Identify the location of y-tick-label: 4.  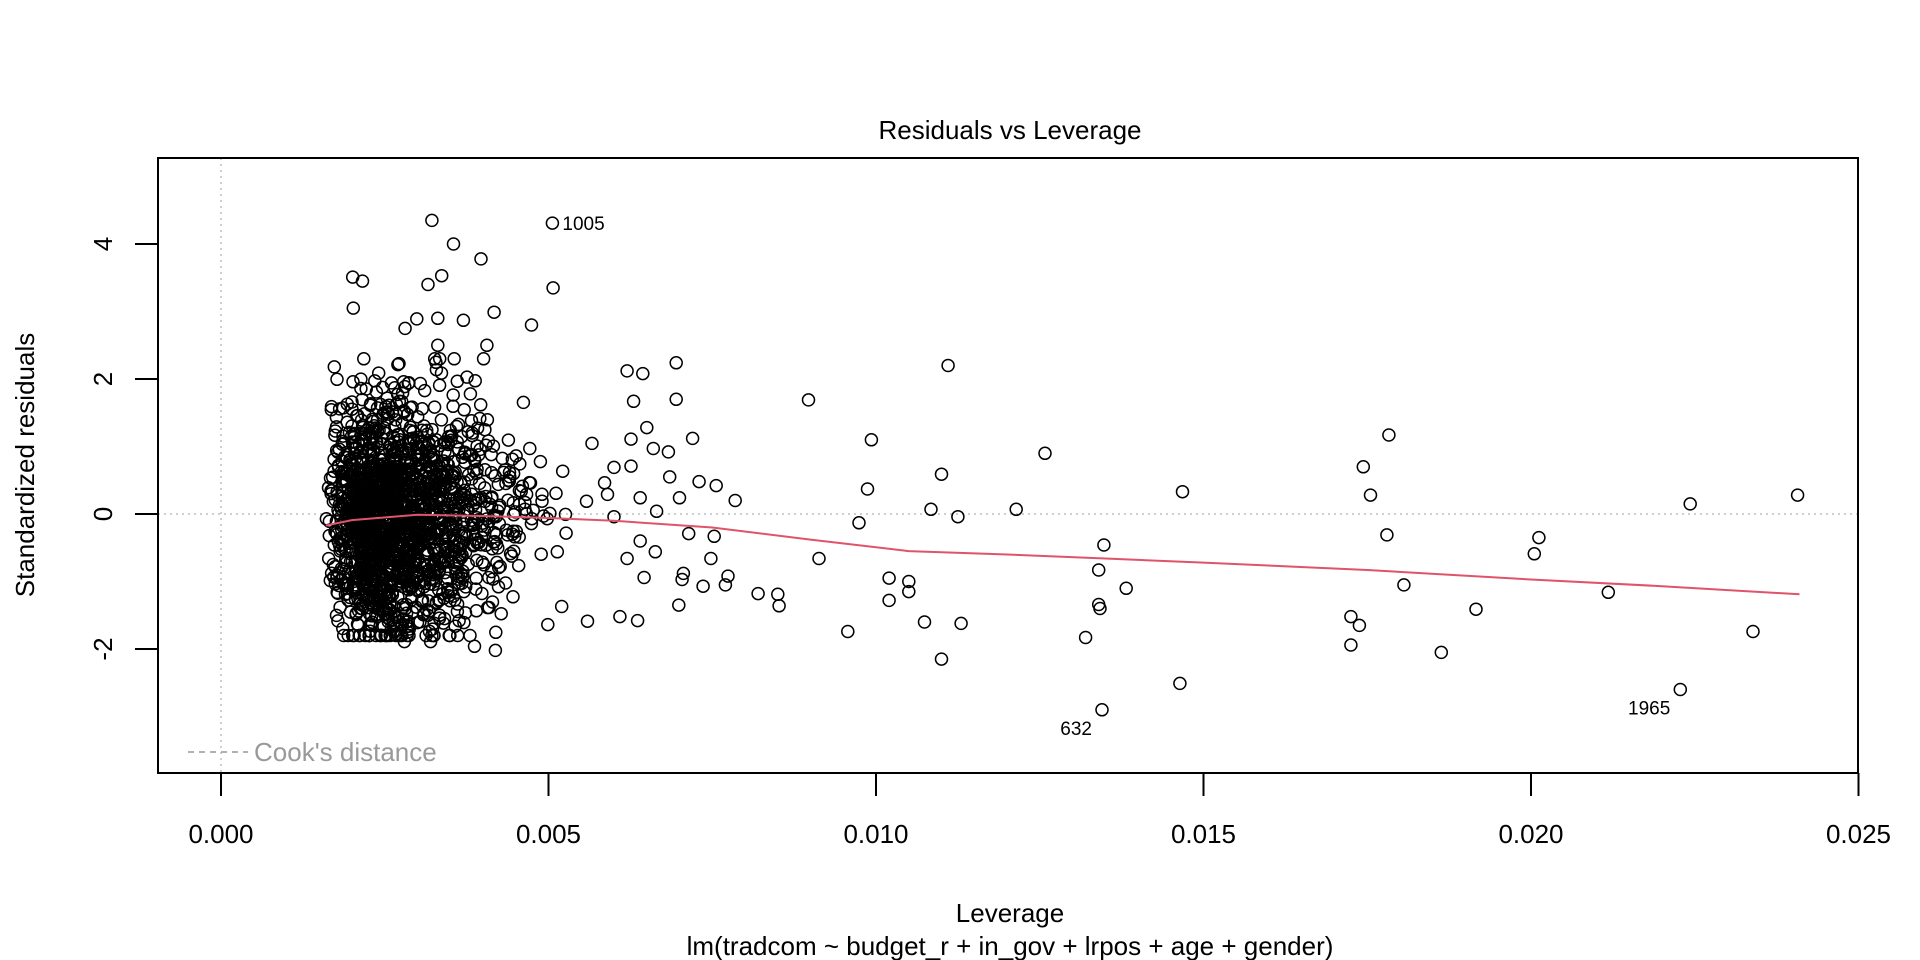
(103, 244).